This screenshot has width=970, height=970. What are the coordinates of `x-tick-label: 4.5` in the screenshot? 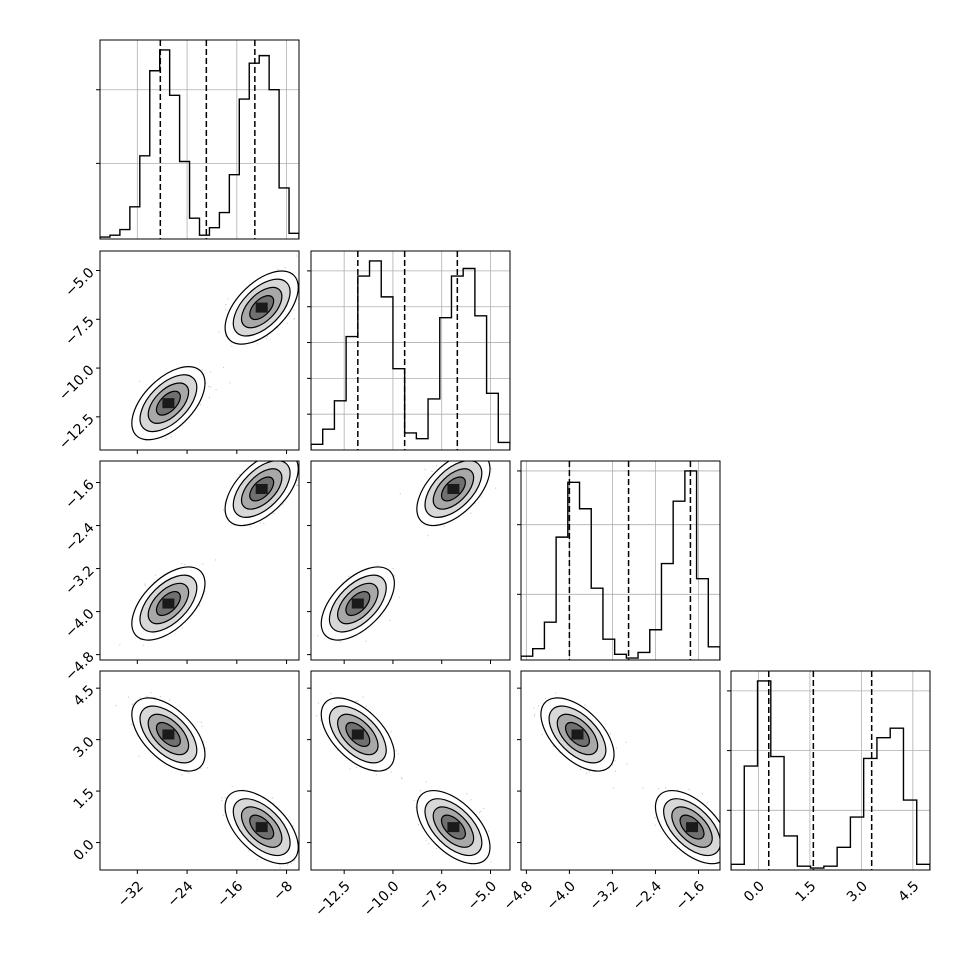 It's located at (908, 891).